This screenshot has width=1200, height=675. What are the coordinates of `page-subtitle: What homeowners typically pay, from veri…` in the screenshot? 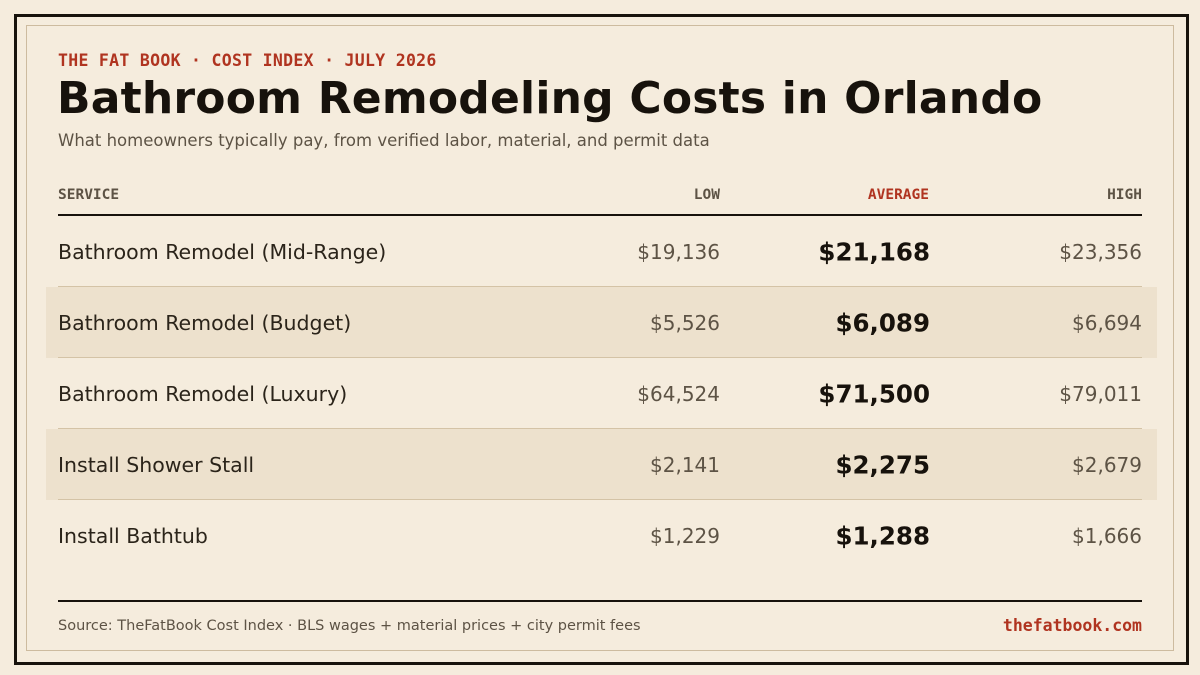 It's located at (384, 140).